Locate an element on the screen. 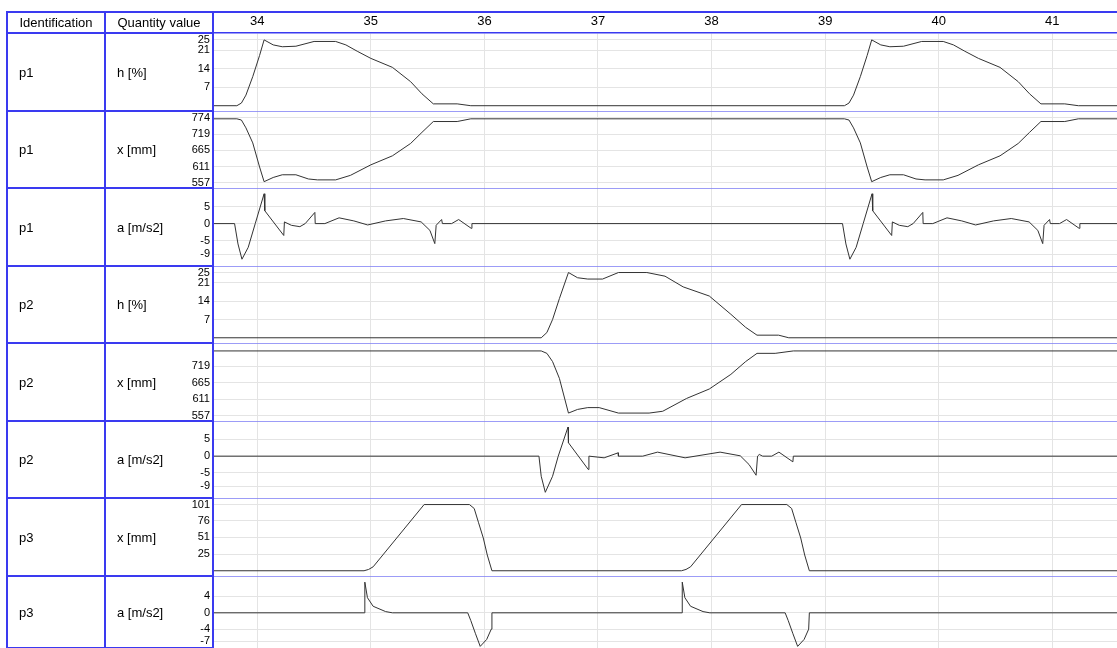 This screenshot has height=648, width=1117. y-tick-label: 76 is located at coordinates (203, 519).